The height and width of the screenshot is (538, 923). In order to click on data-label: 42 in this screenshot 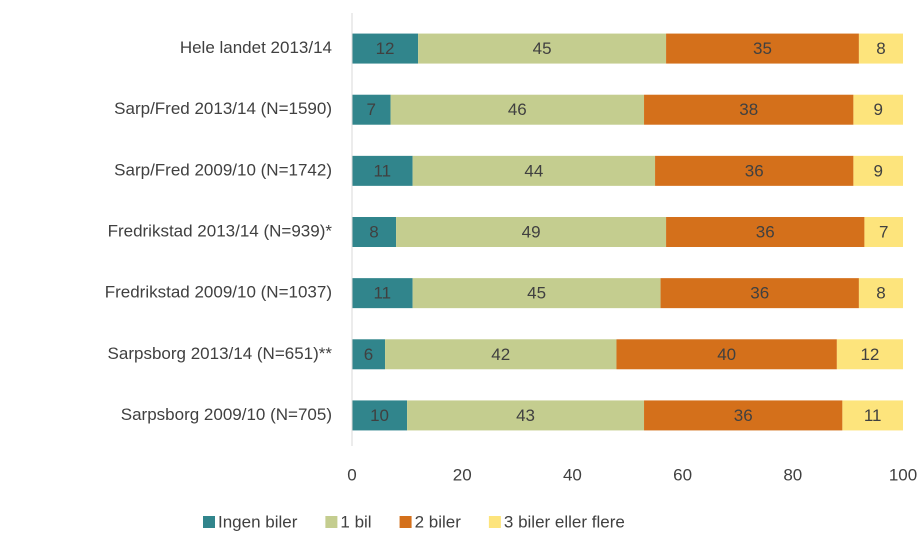, I will do `click(500, 354)`.